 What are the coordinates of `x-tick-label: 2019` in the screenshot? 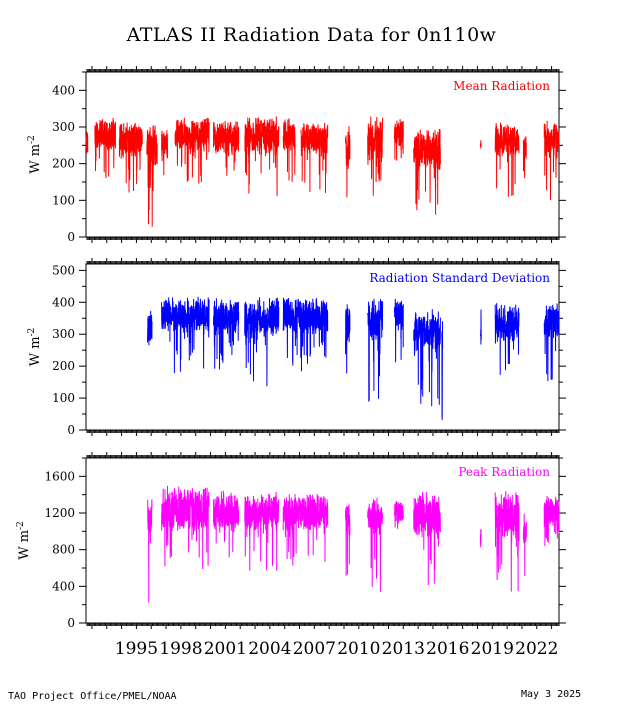 It's located at (492, 649).